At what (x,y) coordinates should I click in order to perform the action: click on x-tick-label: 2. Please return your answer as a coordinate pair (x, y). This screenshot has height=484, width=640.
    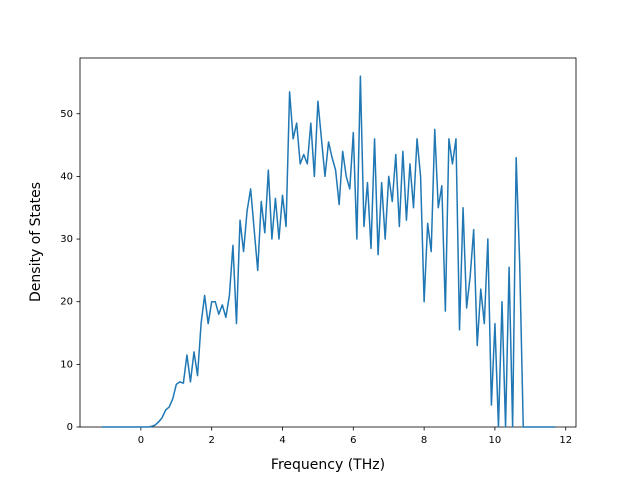
    Looking at the image, I should click on (212, 440).